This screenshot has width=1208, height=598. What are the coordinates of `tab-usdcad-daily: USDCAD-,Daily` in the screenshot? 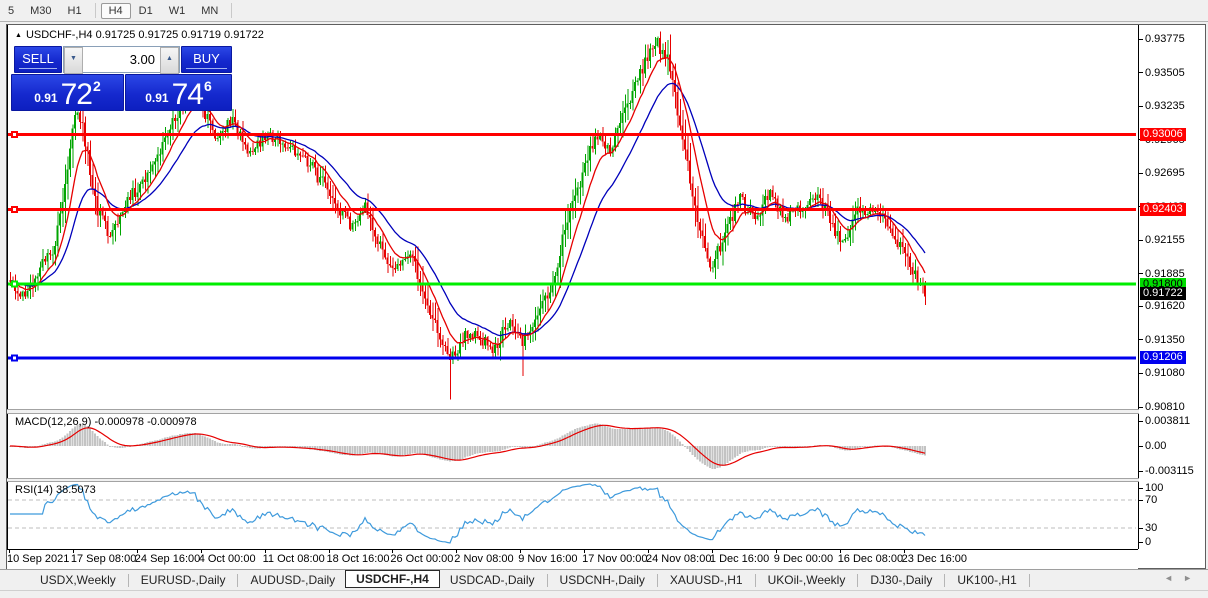 It's located at (492, 580).